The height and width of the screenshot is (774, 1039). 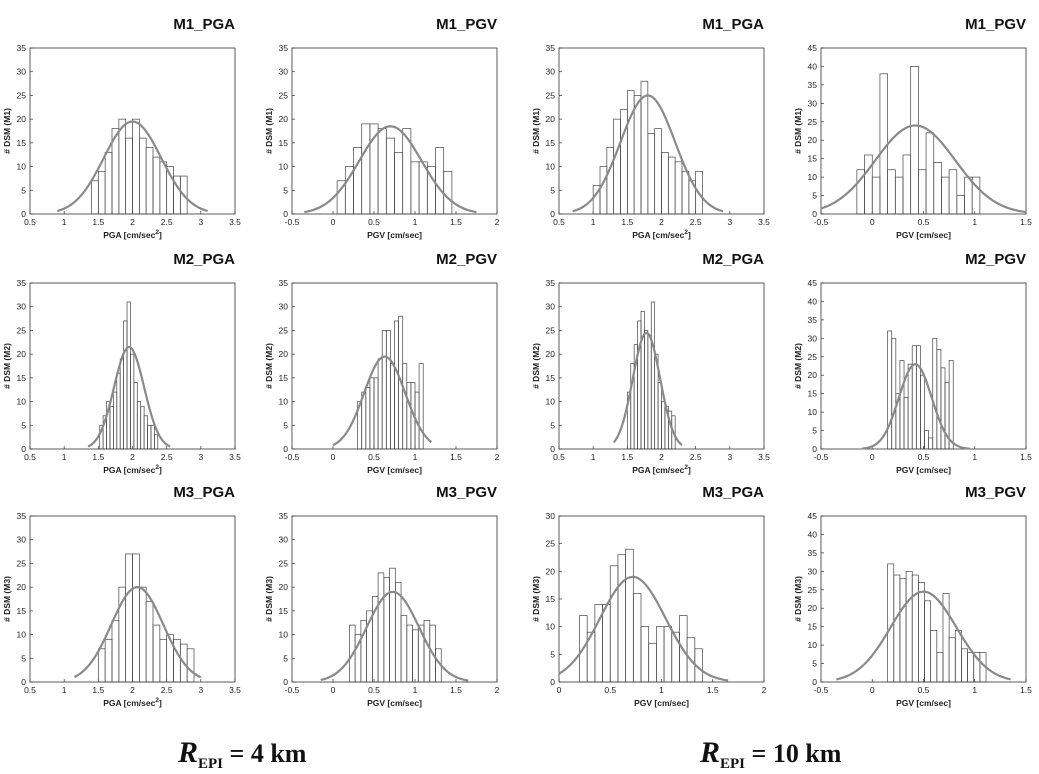 I want to click on panel-title: M2_PGA, so click(x=204, y=259).